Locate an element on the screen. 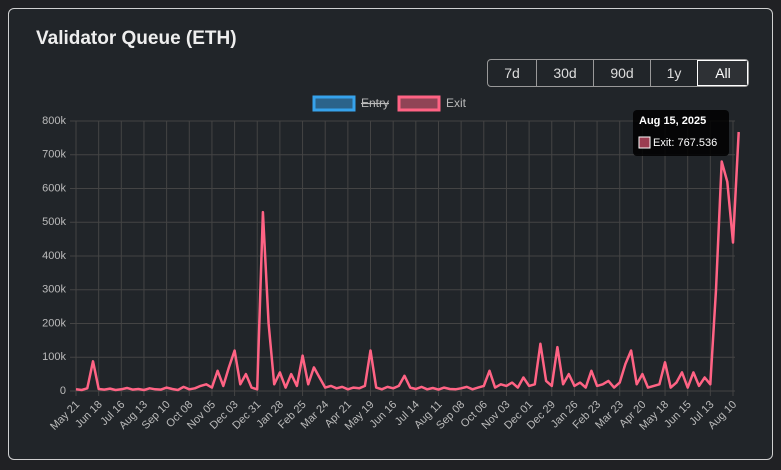 This screenshot has width=781, height=470. card-title: Validator Queue (ETH) is located at coordinates (136, 38).